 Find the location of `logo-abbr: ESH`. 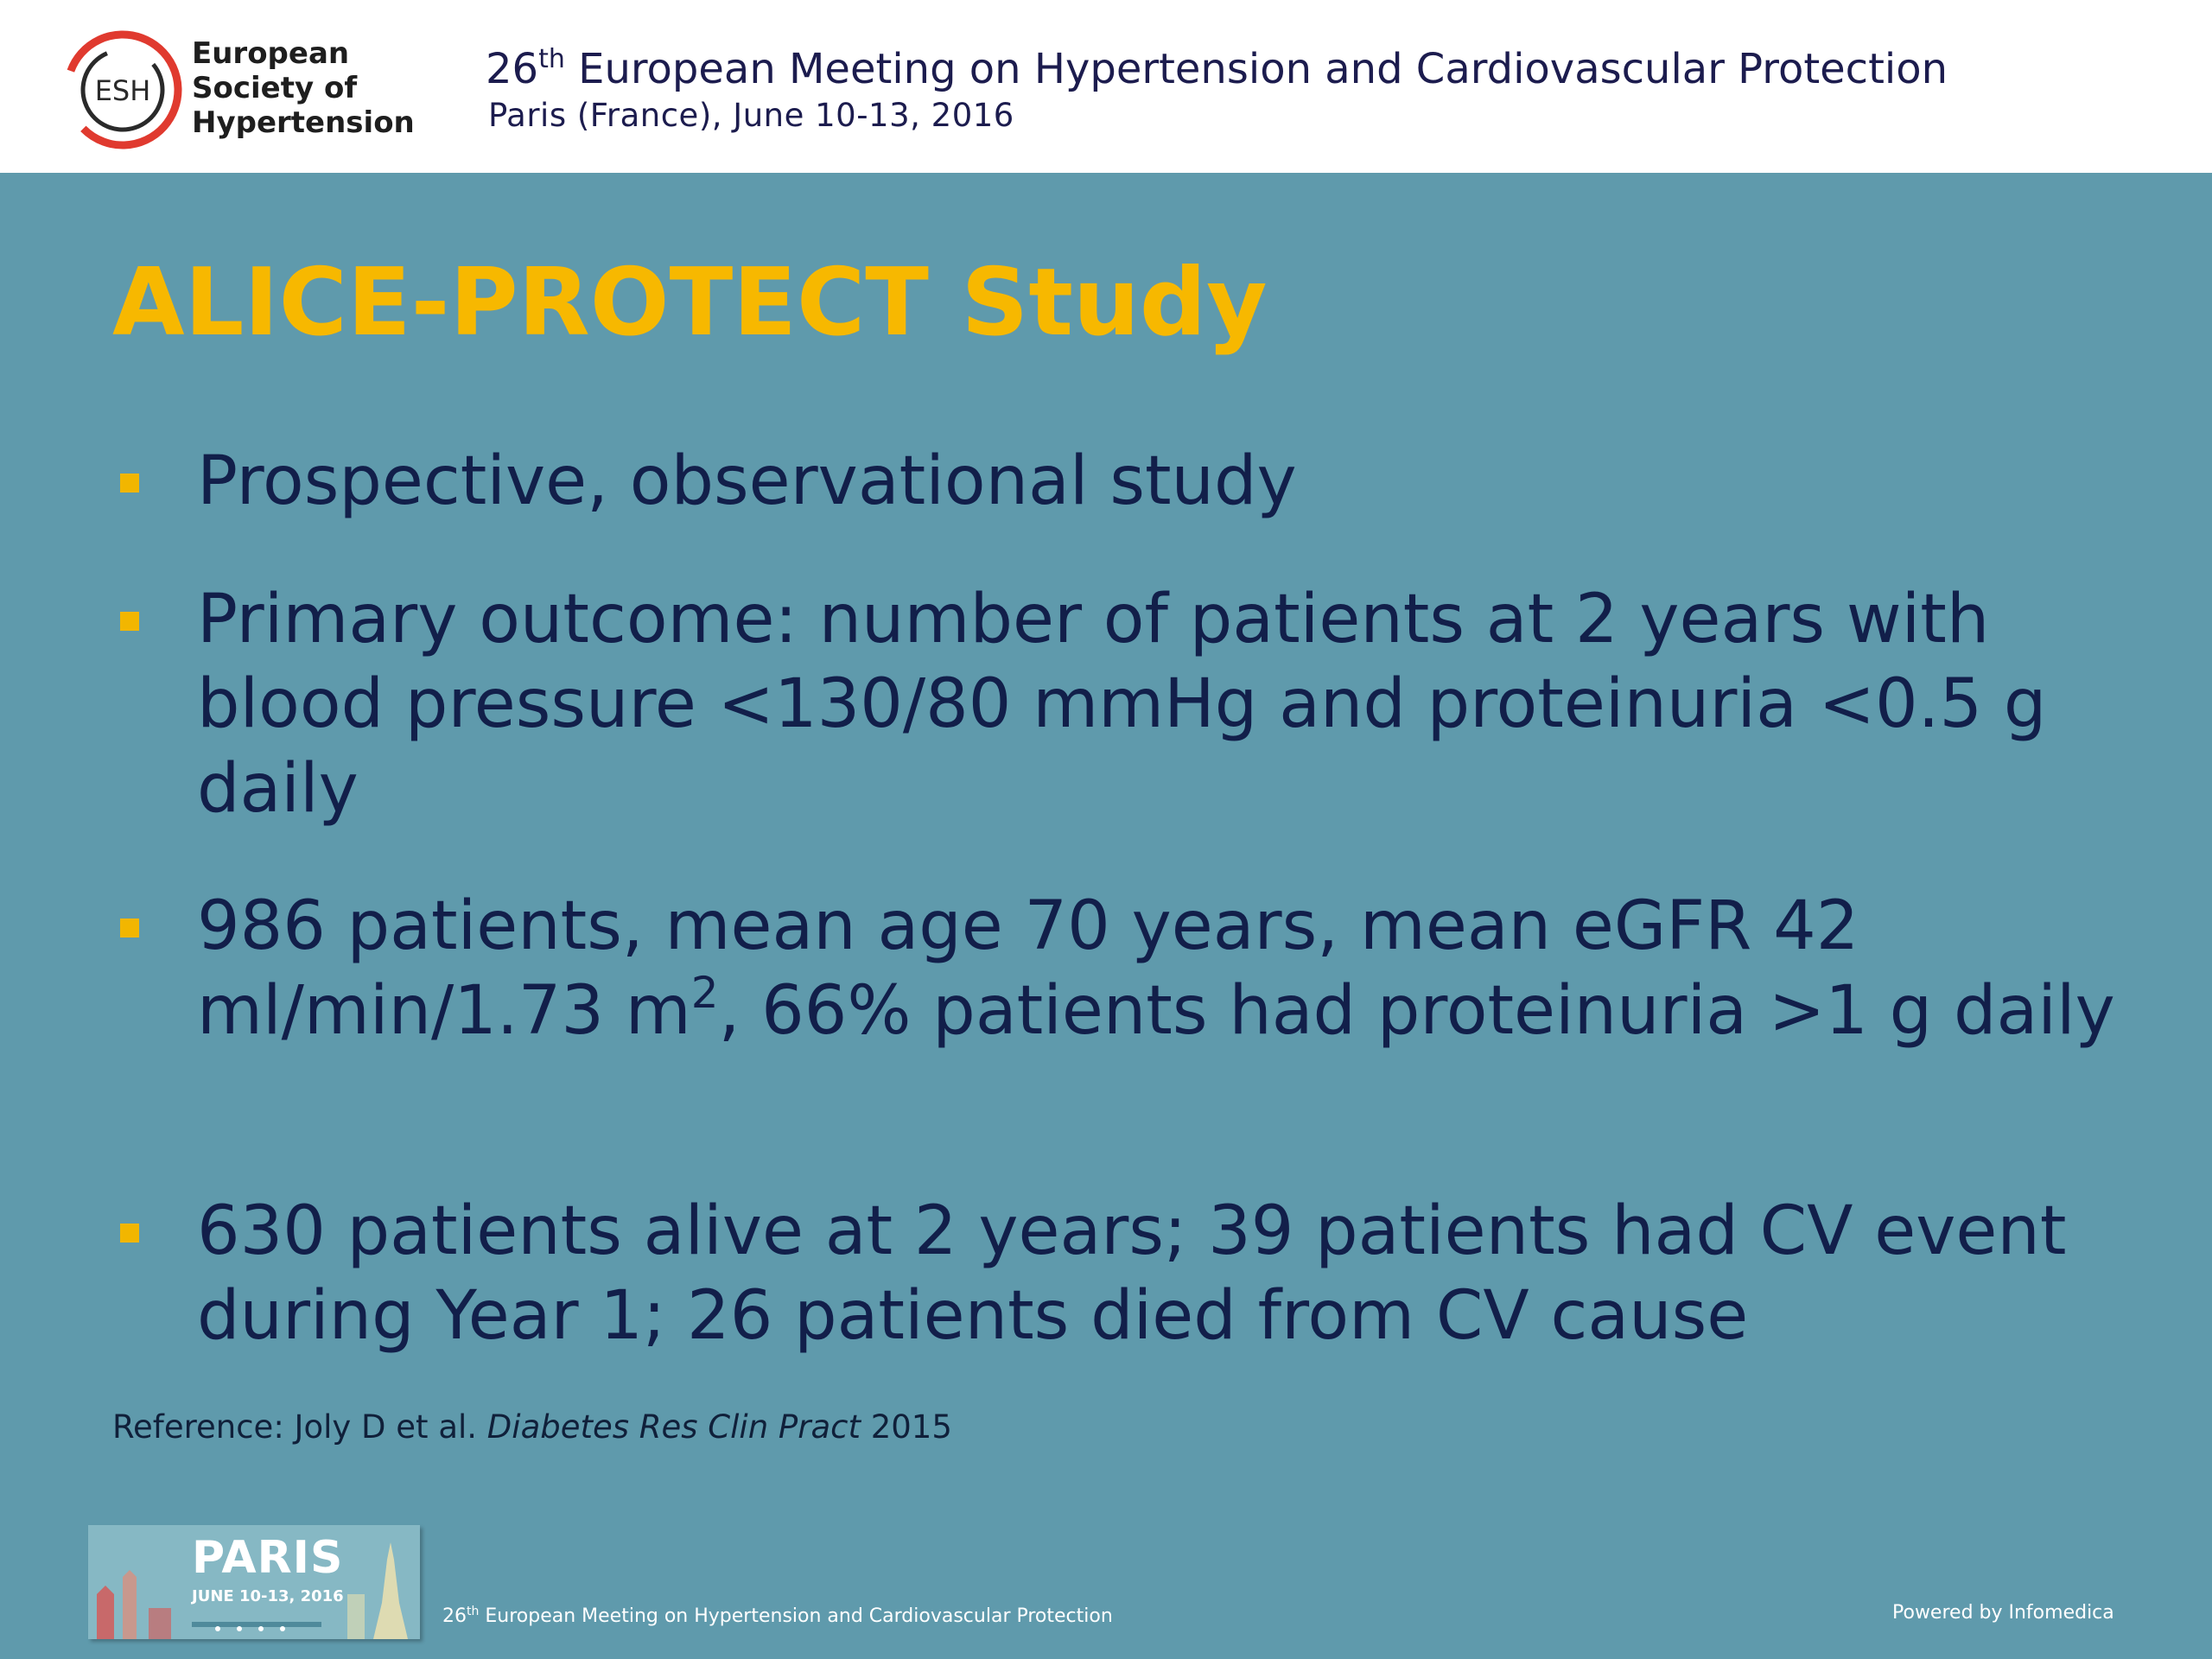

logo-abbr: ESH is located at coordinates (123, 90).